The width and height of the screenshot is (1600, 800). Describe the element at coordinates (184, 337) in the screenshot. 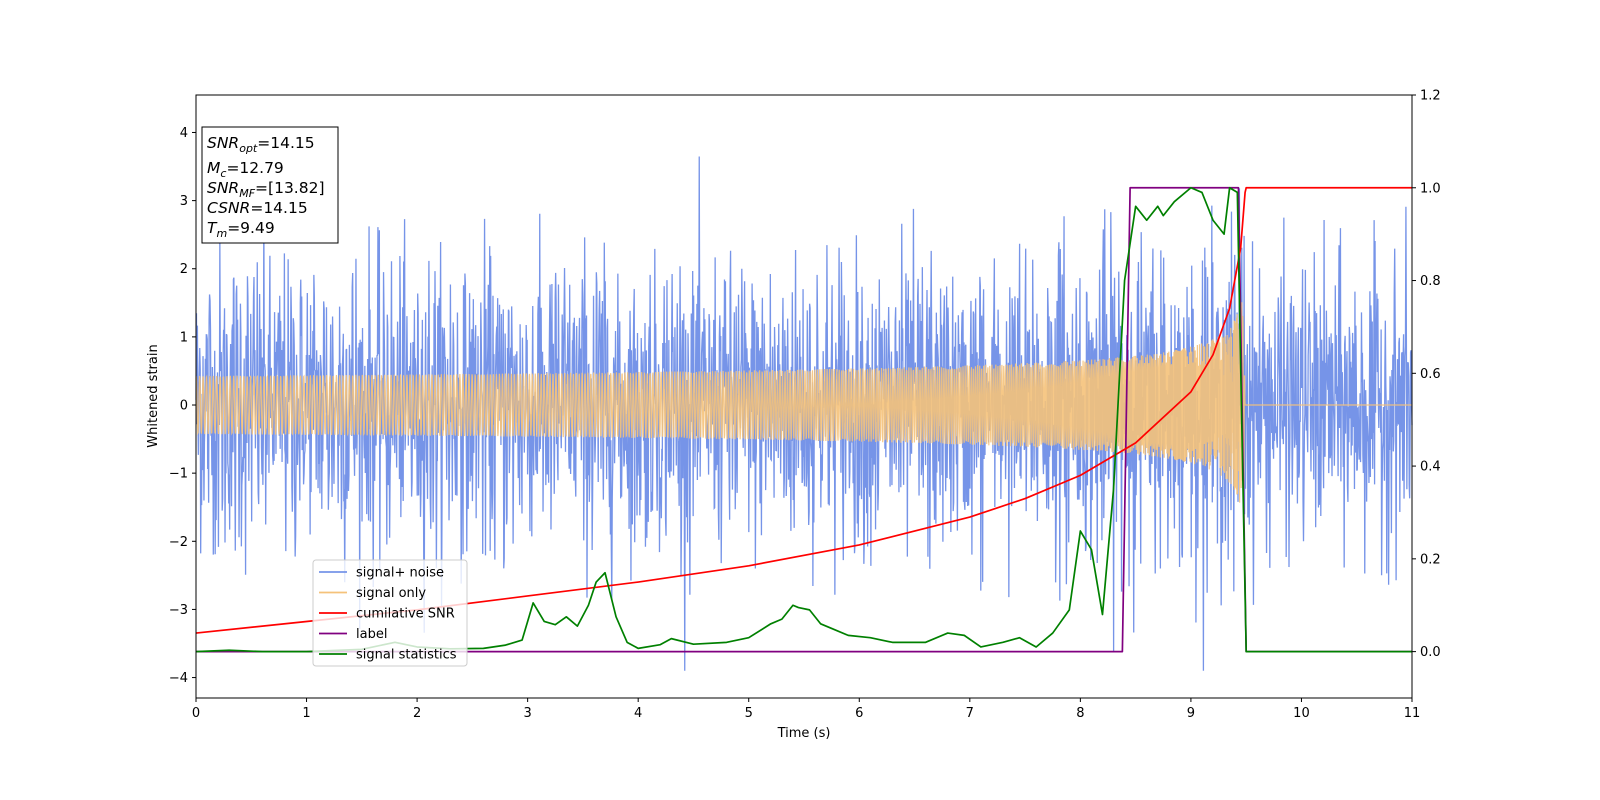

I see `y-left-tick-label: 1` at that location.